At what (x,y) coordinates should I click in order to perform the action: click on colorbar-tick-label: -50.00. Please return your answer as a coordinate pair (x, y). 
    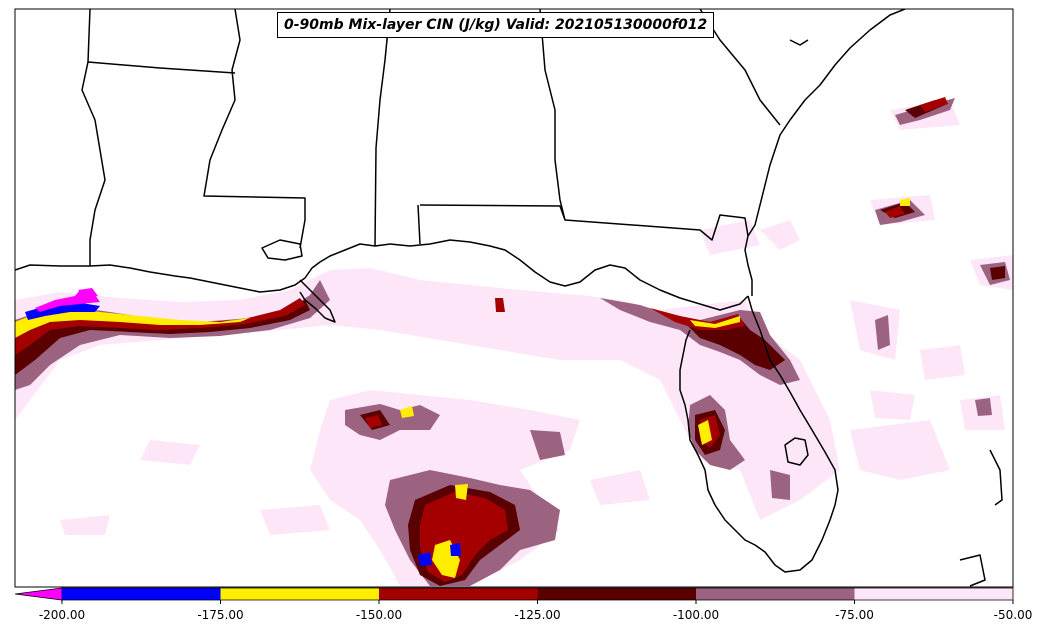
    Looking at the image, I should click on (1013, 615).